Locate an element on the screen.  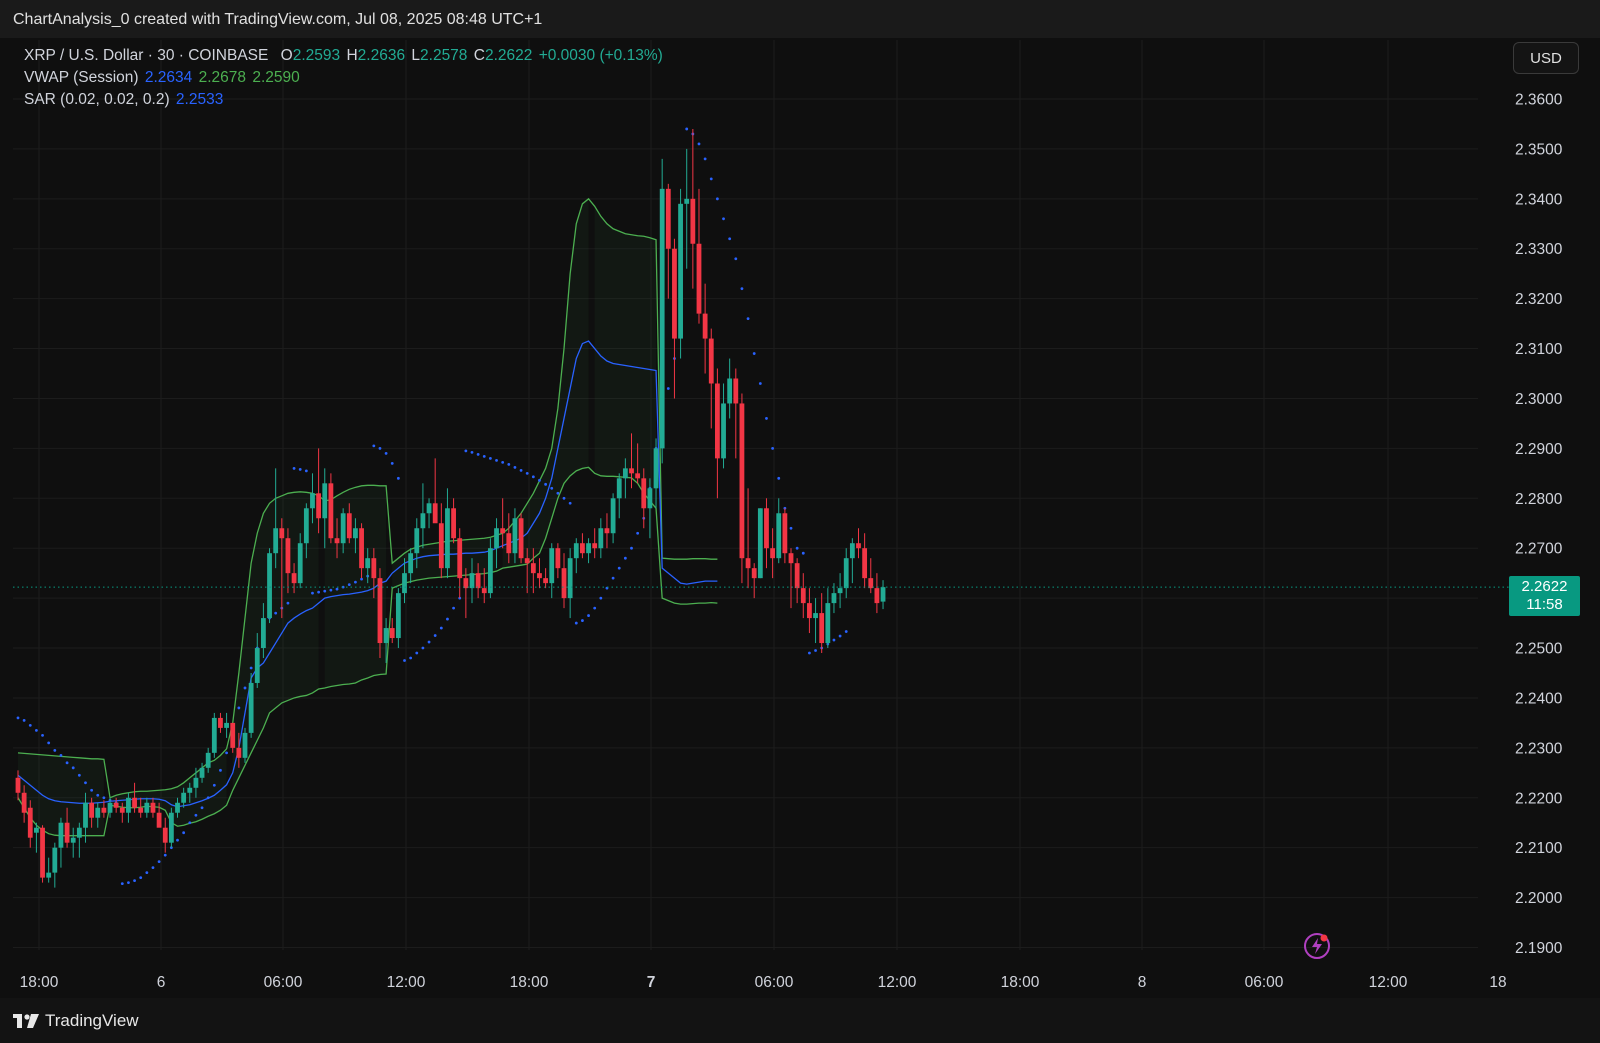
price-tick-label: 2.3100 is located at coordinates (1539, 349).